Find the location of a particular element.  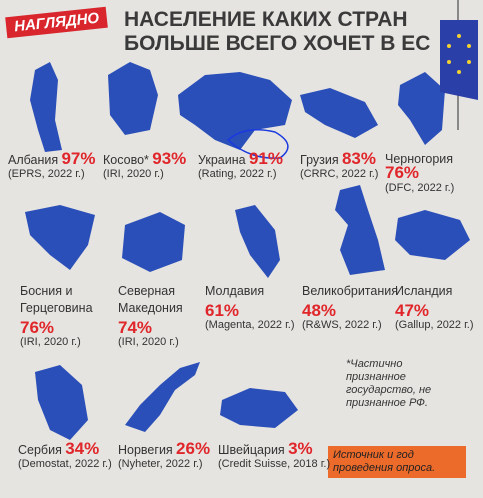

country-percent: 34% is located at coordinates (82, 448).